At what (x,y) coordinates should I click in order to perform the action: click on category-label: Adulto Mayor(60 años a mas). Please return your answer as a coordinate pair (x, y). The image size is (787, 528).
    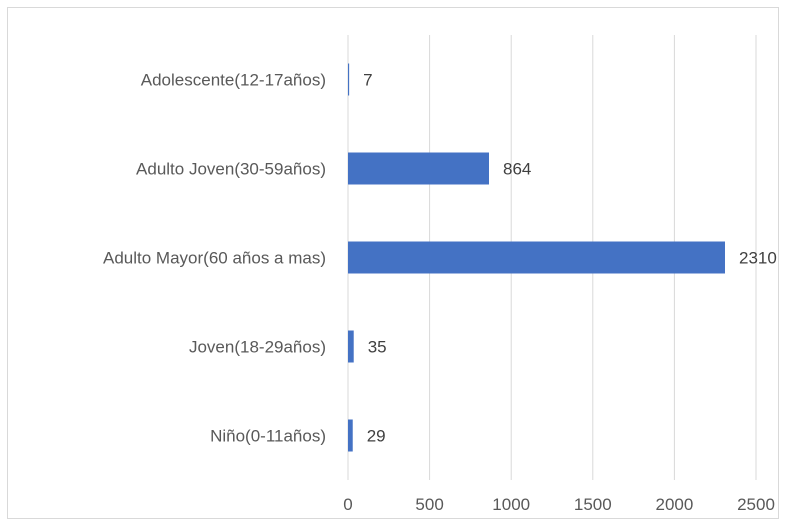
    Looking at the image, I should click on (214, 258).